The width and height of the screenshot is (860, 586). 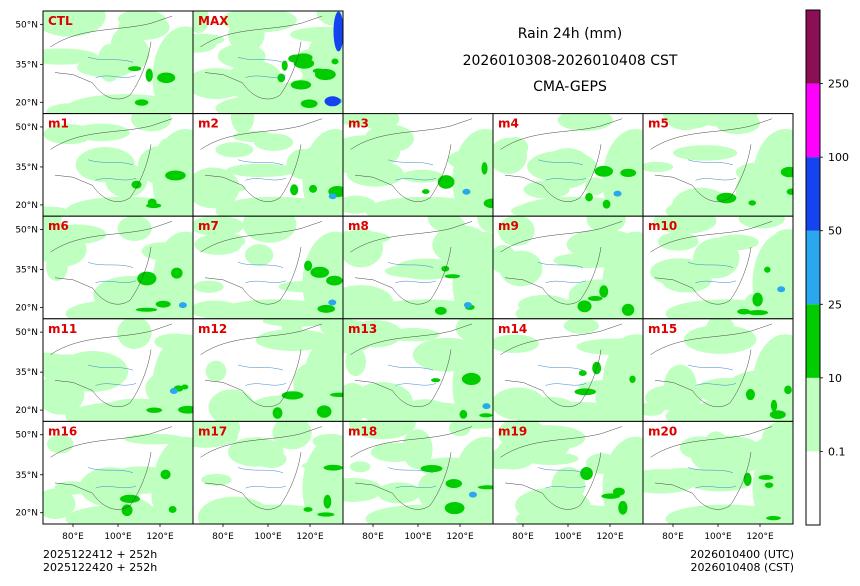 What do you see at coordinates (58, 226) in the screenshot?
I see `panel-label: m6` at bounding box center [58, 226].